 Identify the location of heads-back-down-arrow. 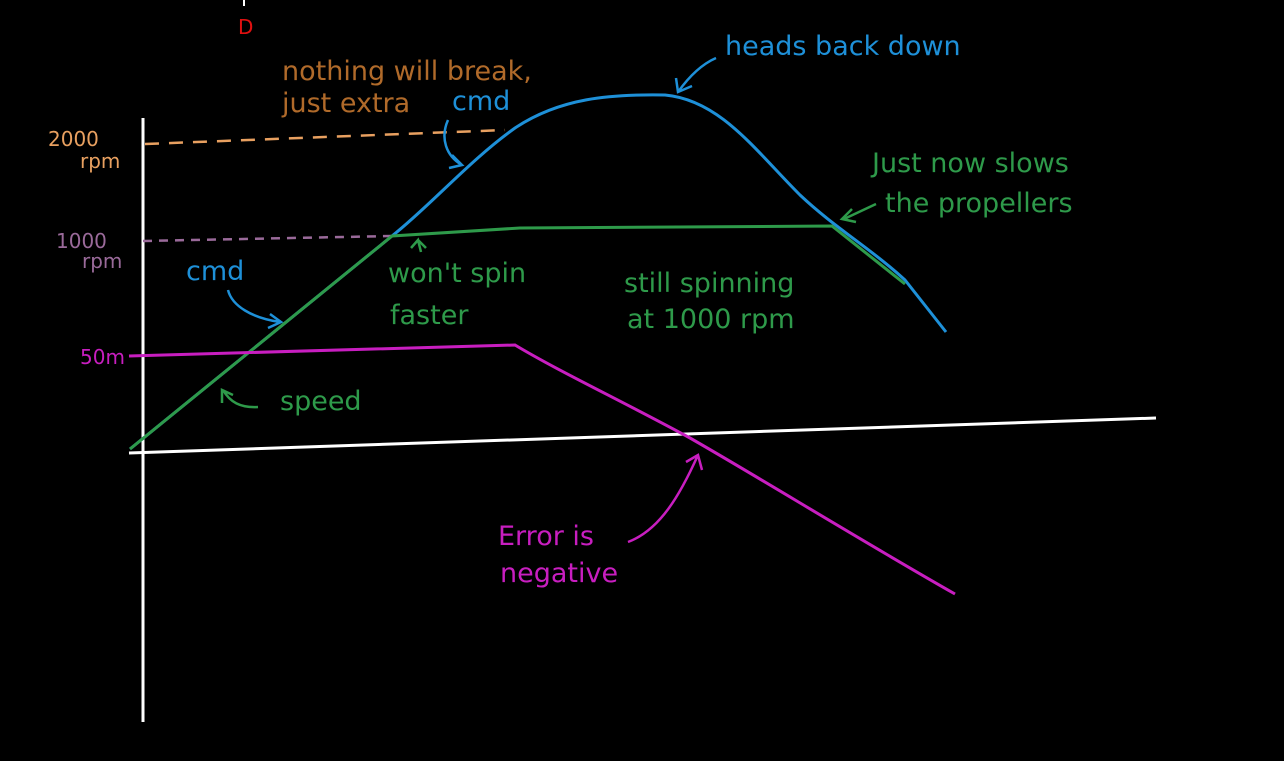
(695, 75).